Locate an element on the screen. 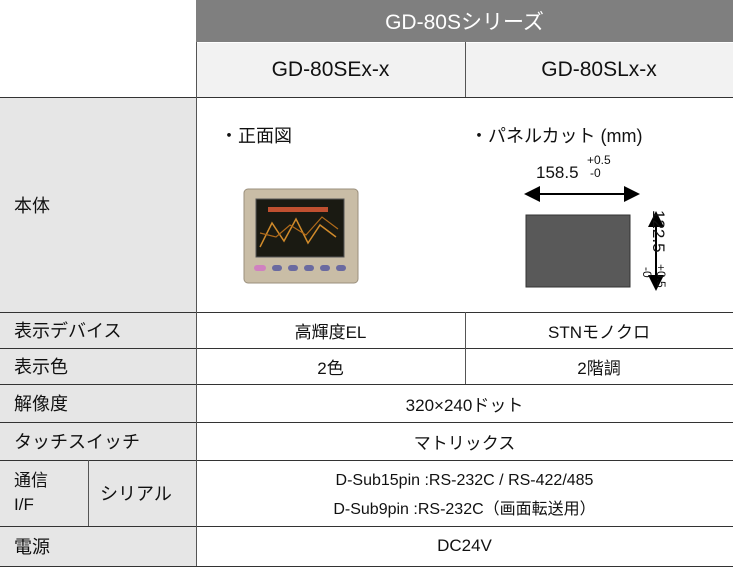 The height and width of the screenshot is (574, 733). panel-cut-label: ・パネルカット (mm) is located at coordinates (556, 136).